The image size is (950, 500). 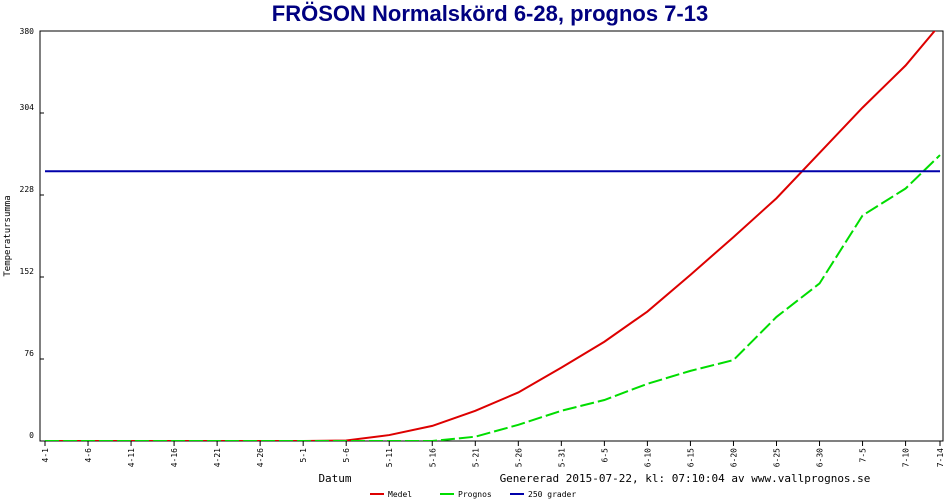 What do you see at coordinates (346, 455) in the screenshot?
I see `x-tick-label: 5-6` at bounding box center [346, 455].